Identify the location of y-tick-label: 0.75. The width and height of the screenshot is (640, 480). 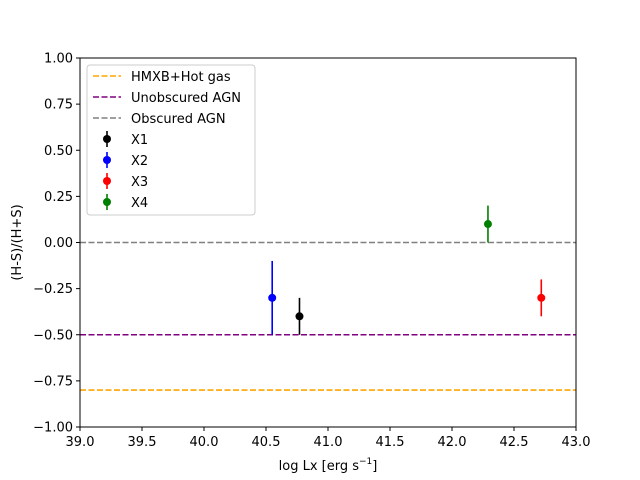
(58, 105).